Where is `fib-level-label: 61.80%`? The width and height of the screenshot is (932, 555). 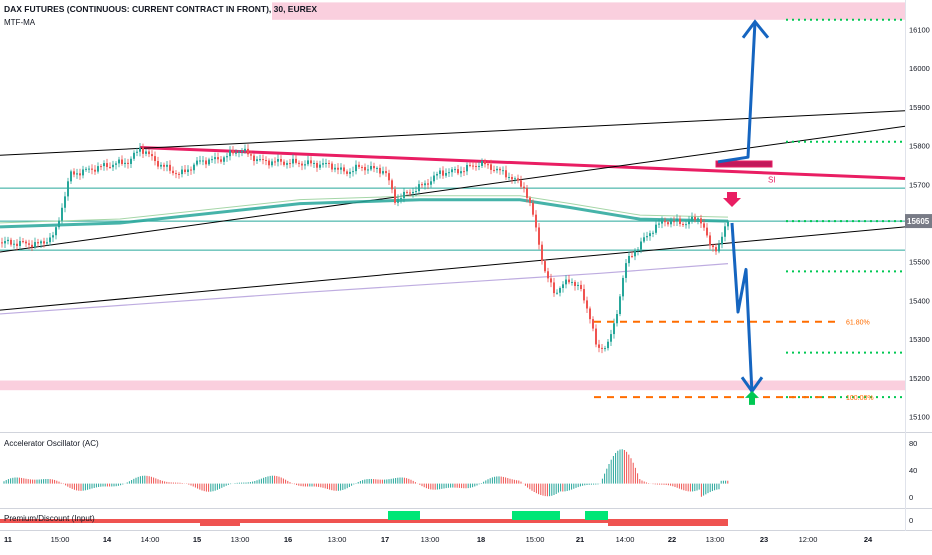 fib-level-label: 61.80% is located at coordinates (858, 323).